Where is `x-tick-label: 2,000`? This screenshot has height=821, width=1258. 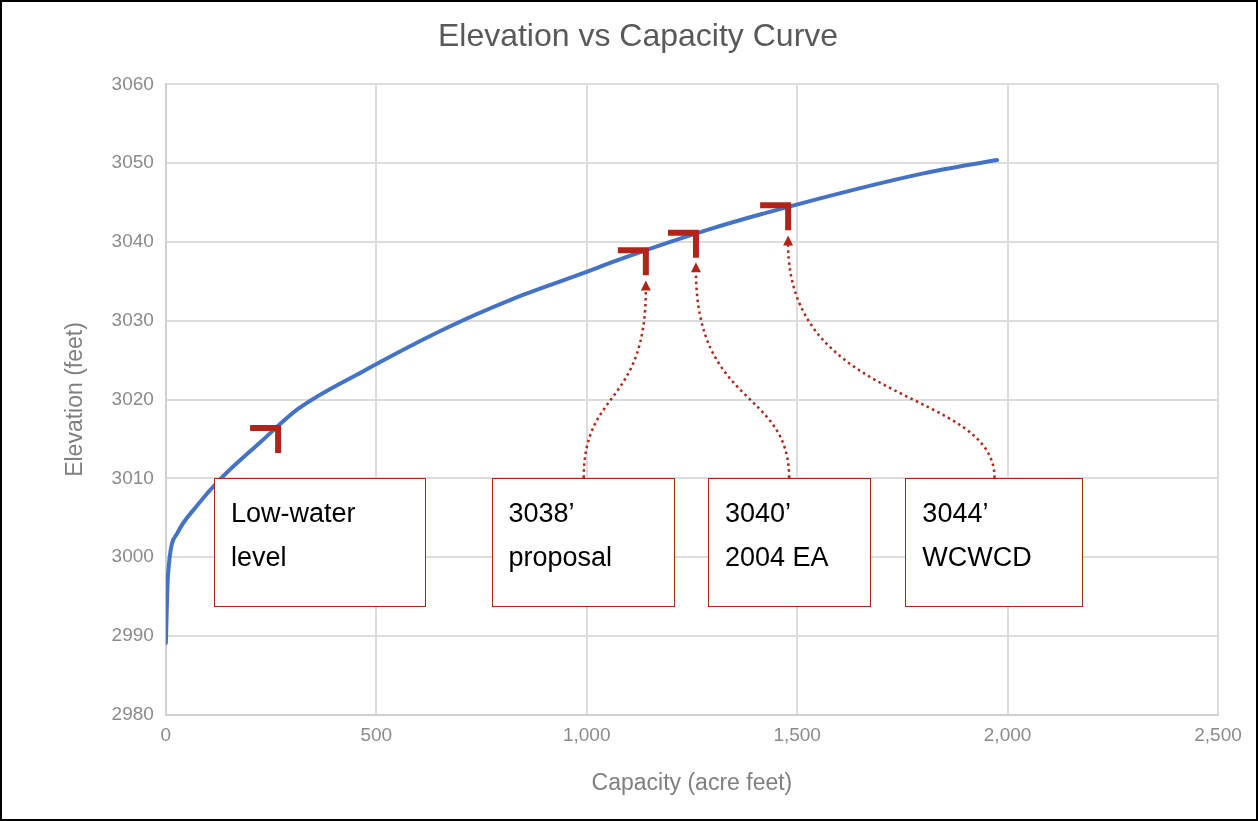
x-tick-label: 2,000 is located at coordinates (1007, 735).